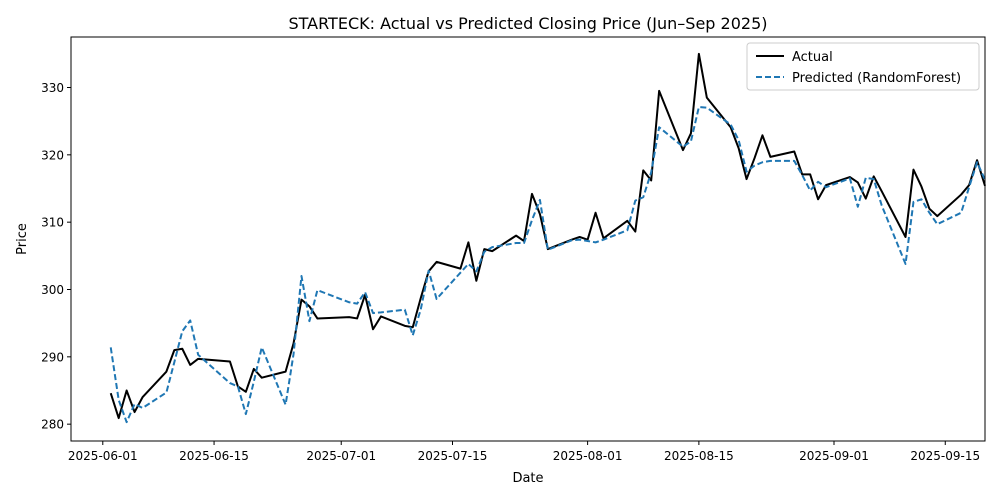 This screenshot has width=1000, height=500. Describe the element at coordinates (527, 478) in the screenshot. I see `x-axis-label: Date` at that location.